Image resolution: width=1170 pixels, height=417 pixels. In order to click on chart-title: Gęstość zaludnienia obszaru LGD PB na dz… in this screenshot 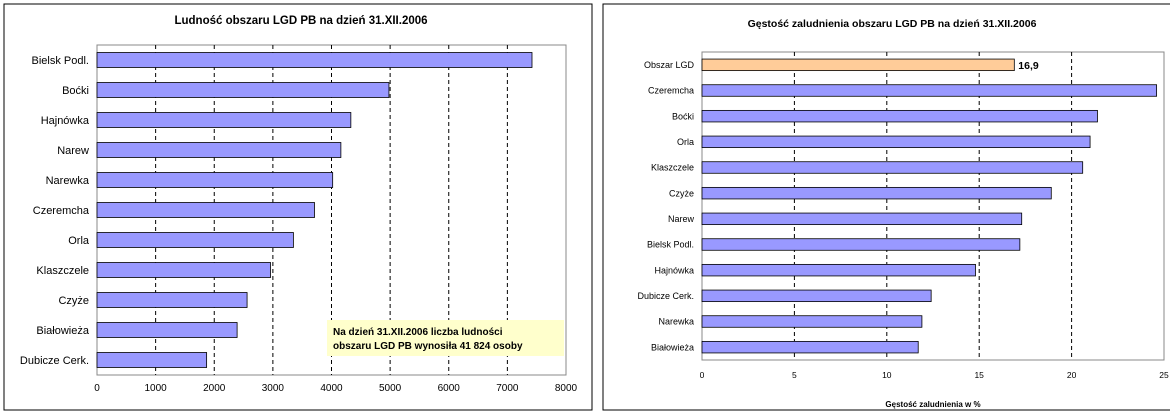, I will do `click(892, 24)`.